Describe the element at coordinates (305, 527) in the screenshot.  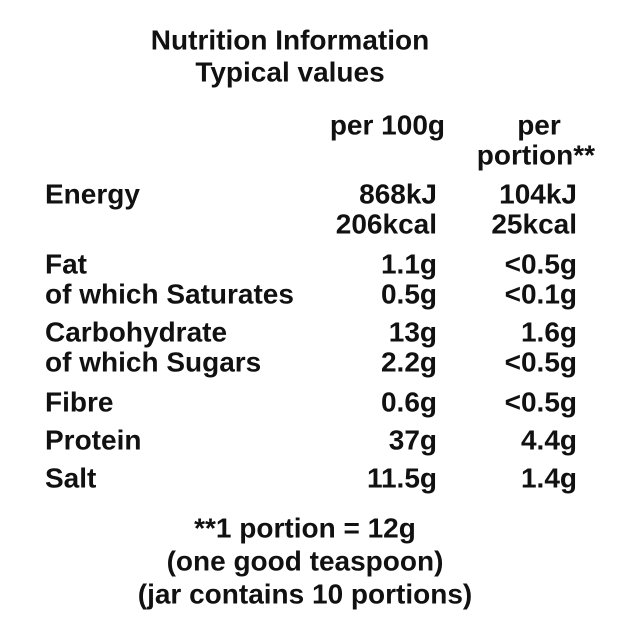
I see `footnote: **1 portion = 12g` at that location.